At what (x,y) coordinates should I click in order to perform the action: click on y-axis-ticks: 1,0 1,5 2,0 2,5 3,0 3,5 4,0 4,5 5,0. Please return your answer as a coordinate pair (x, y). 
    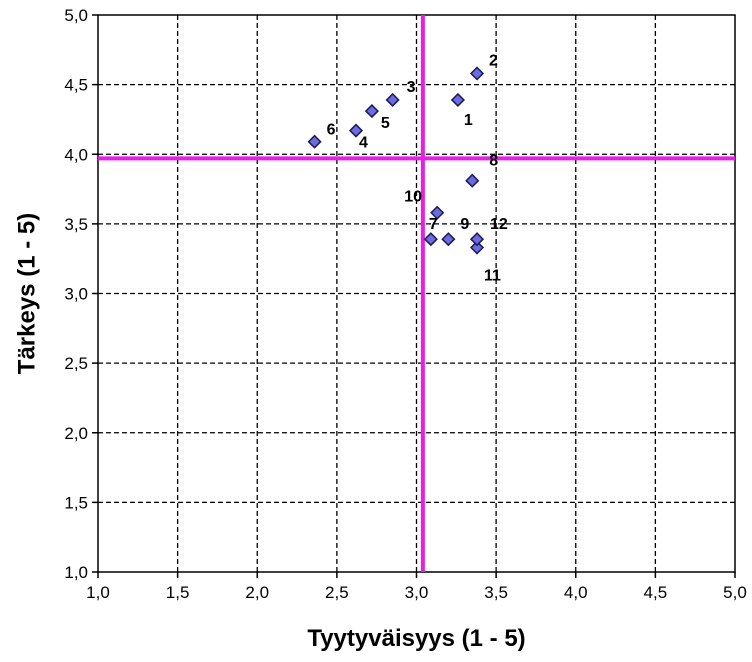
    Looking at the image, I should click on (81, 294).